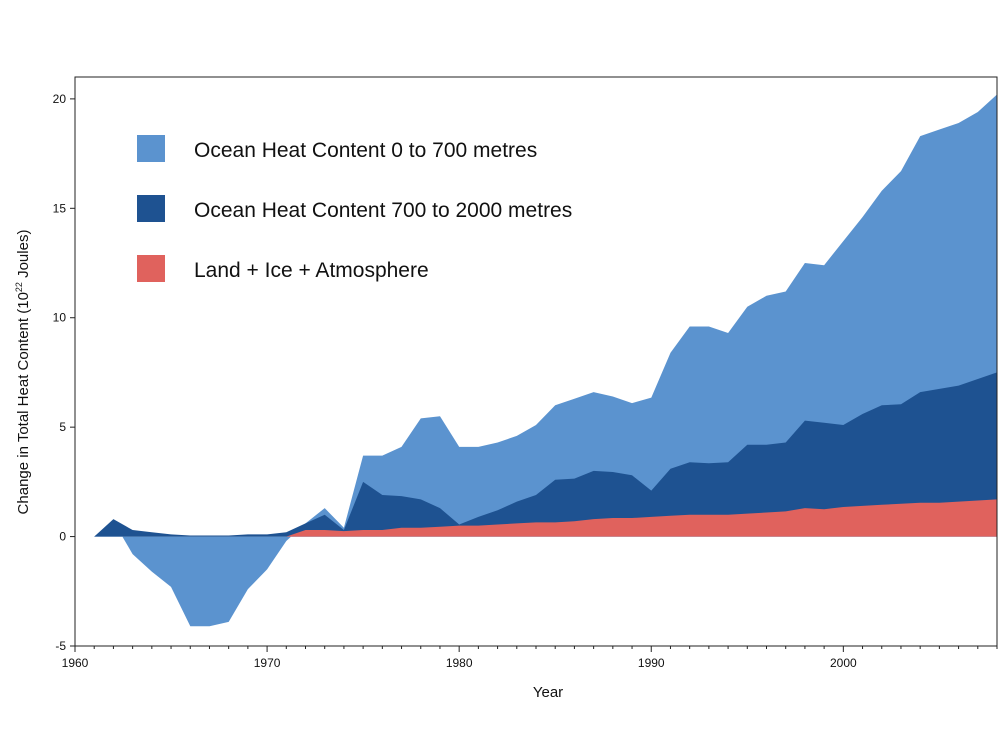 This screenshot has width=1000, height=755. Describe the element at coordinates (60, 99) in the screenshot. I see `y-tick-label: 20` at that location.